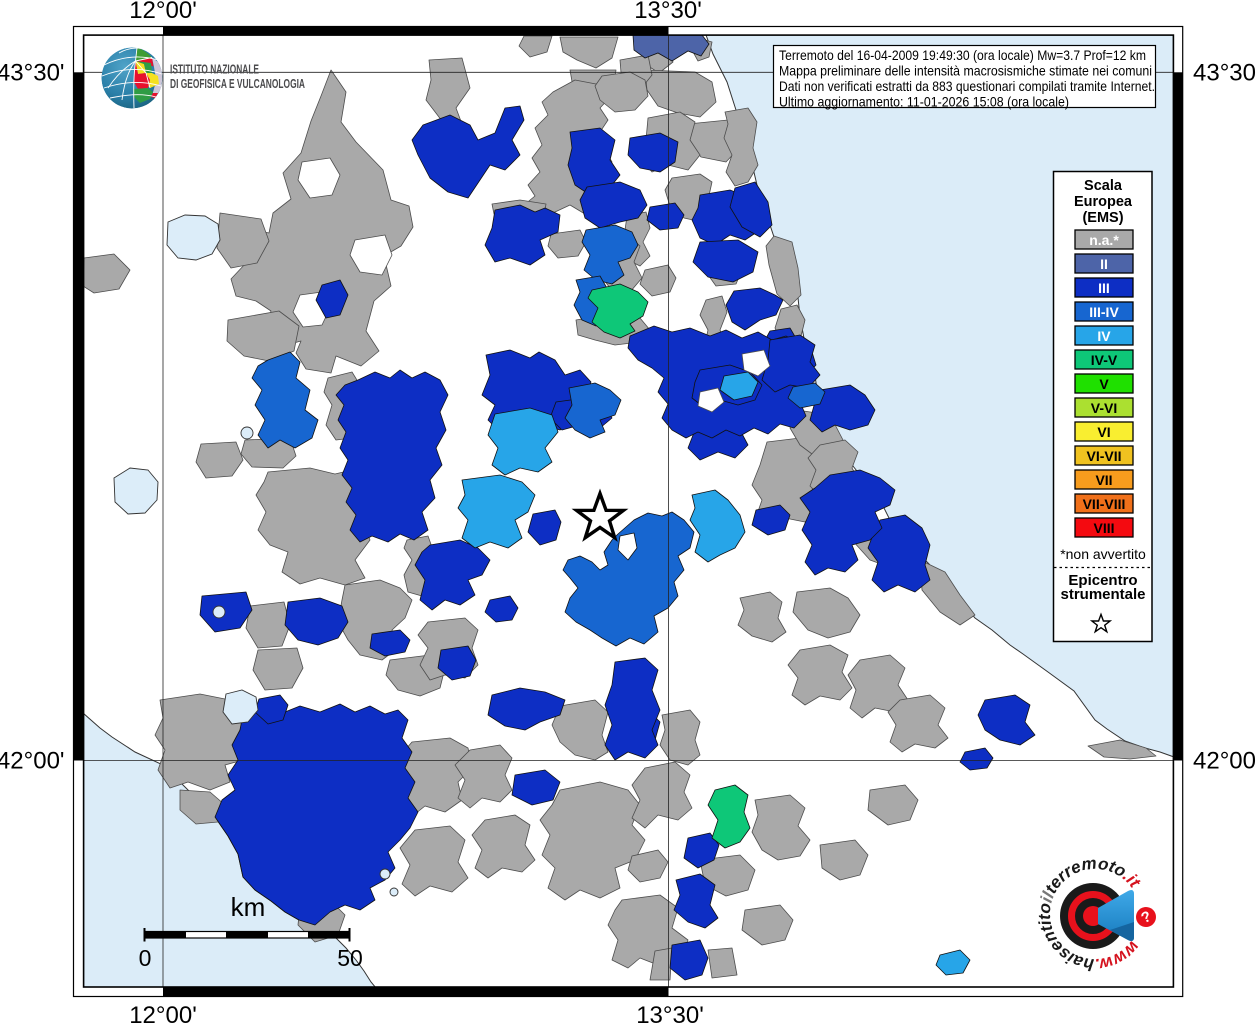  What do you see at coordinates (214, 70) in the screenshot?
I see `svg-text: ISTITUTO NAZIONALE` at bounding box center [214, 70].